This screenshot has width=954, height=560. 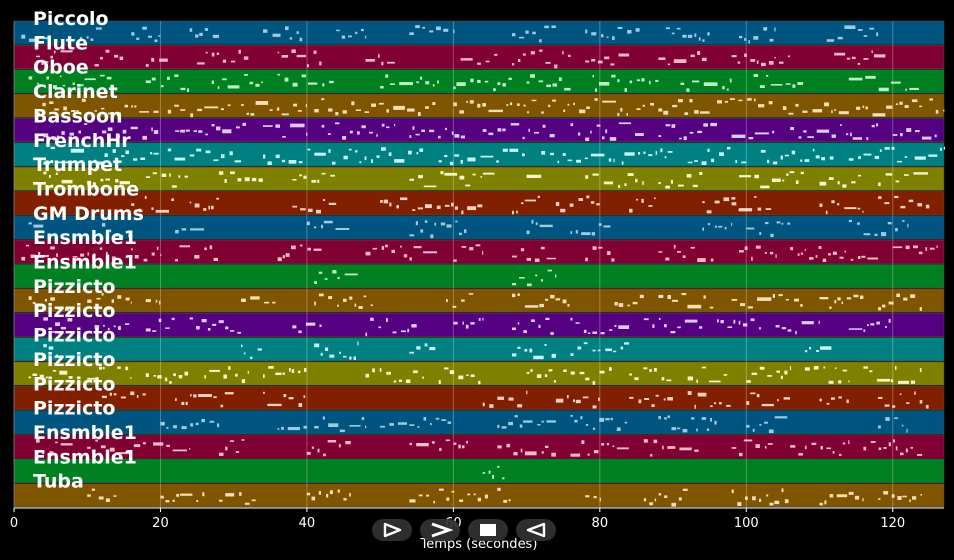 I want to click on rewind-button, so click(x=536, y=530).